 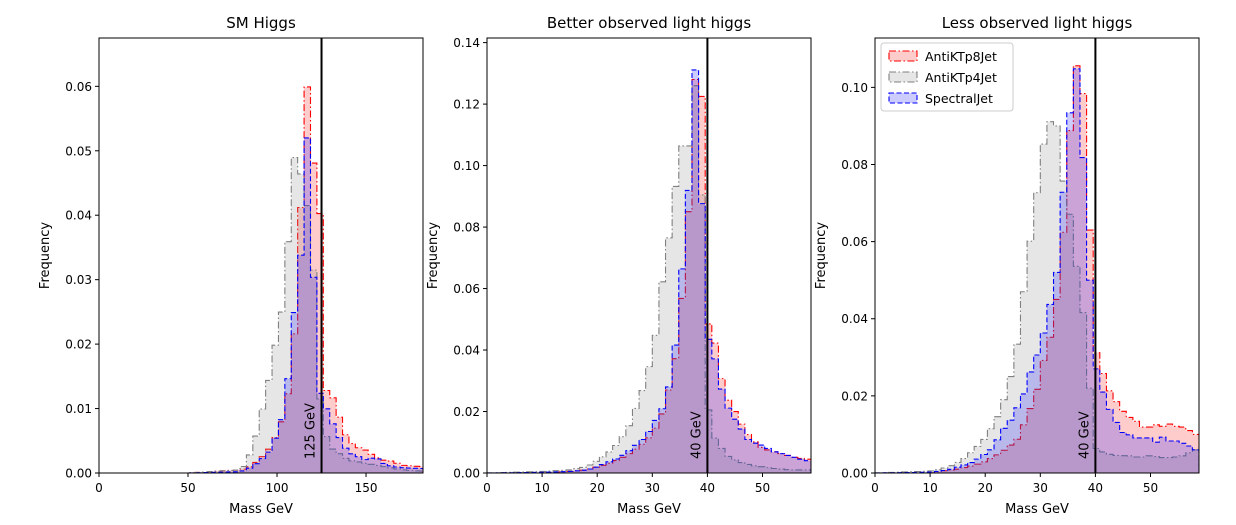 I want to click on legend-label: AntiKTp8Jet, so click(x=961, y=56).